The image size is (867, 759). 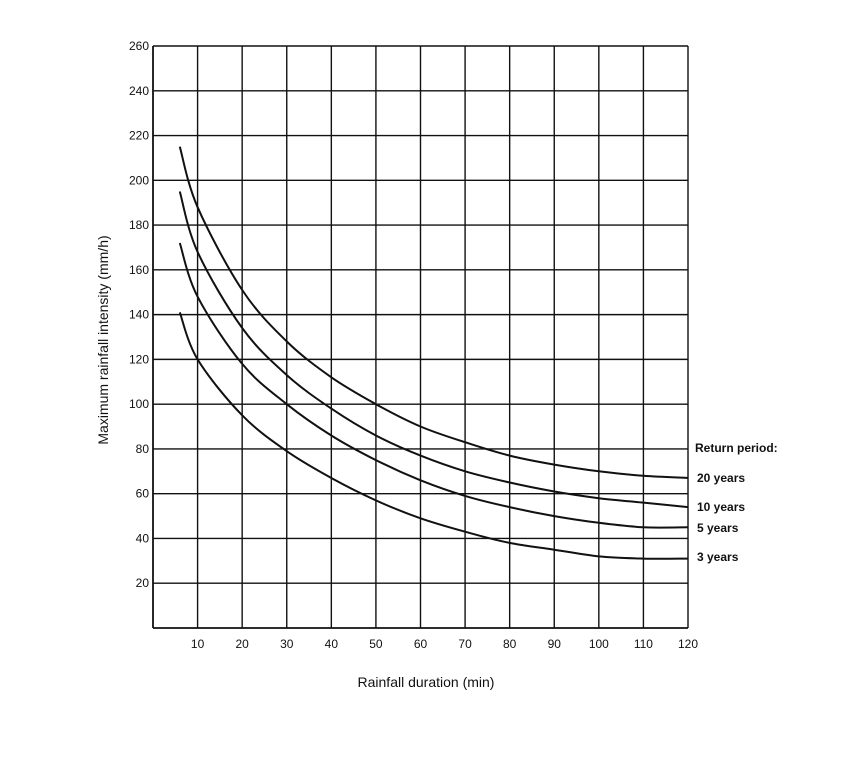 I want to click on legend-item: 10 years, so click(x=721, y=507).